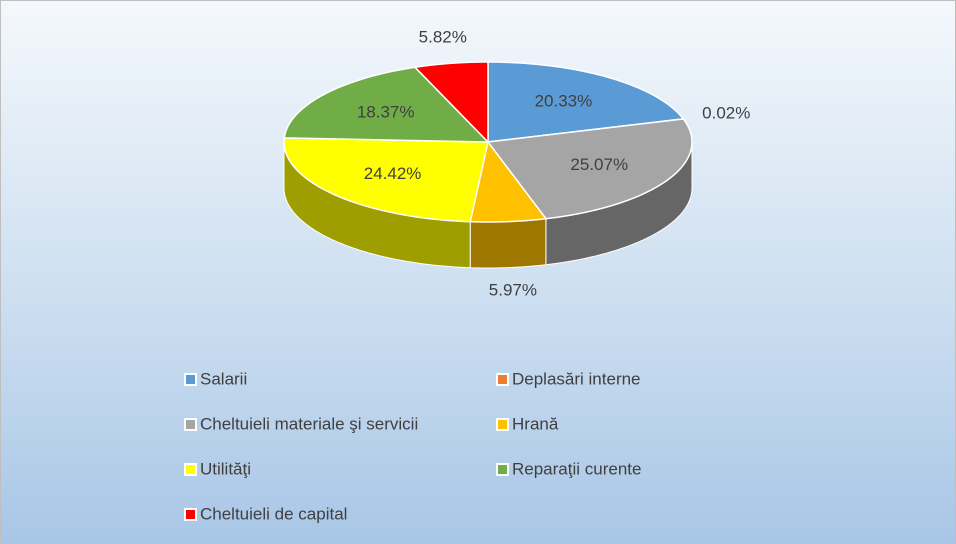 This screenshot has height=544, width=956. Describe the element at coordinates (564, 101) in the screenshot. I see `data-label: 20.33%` at that location.